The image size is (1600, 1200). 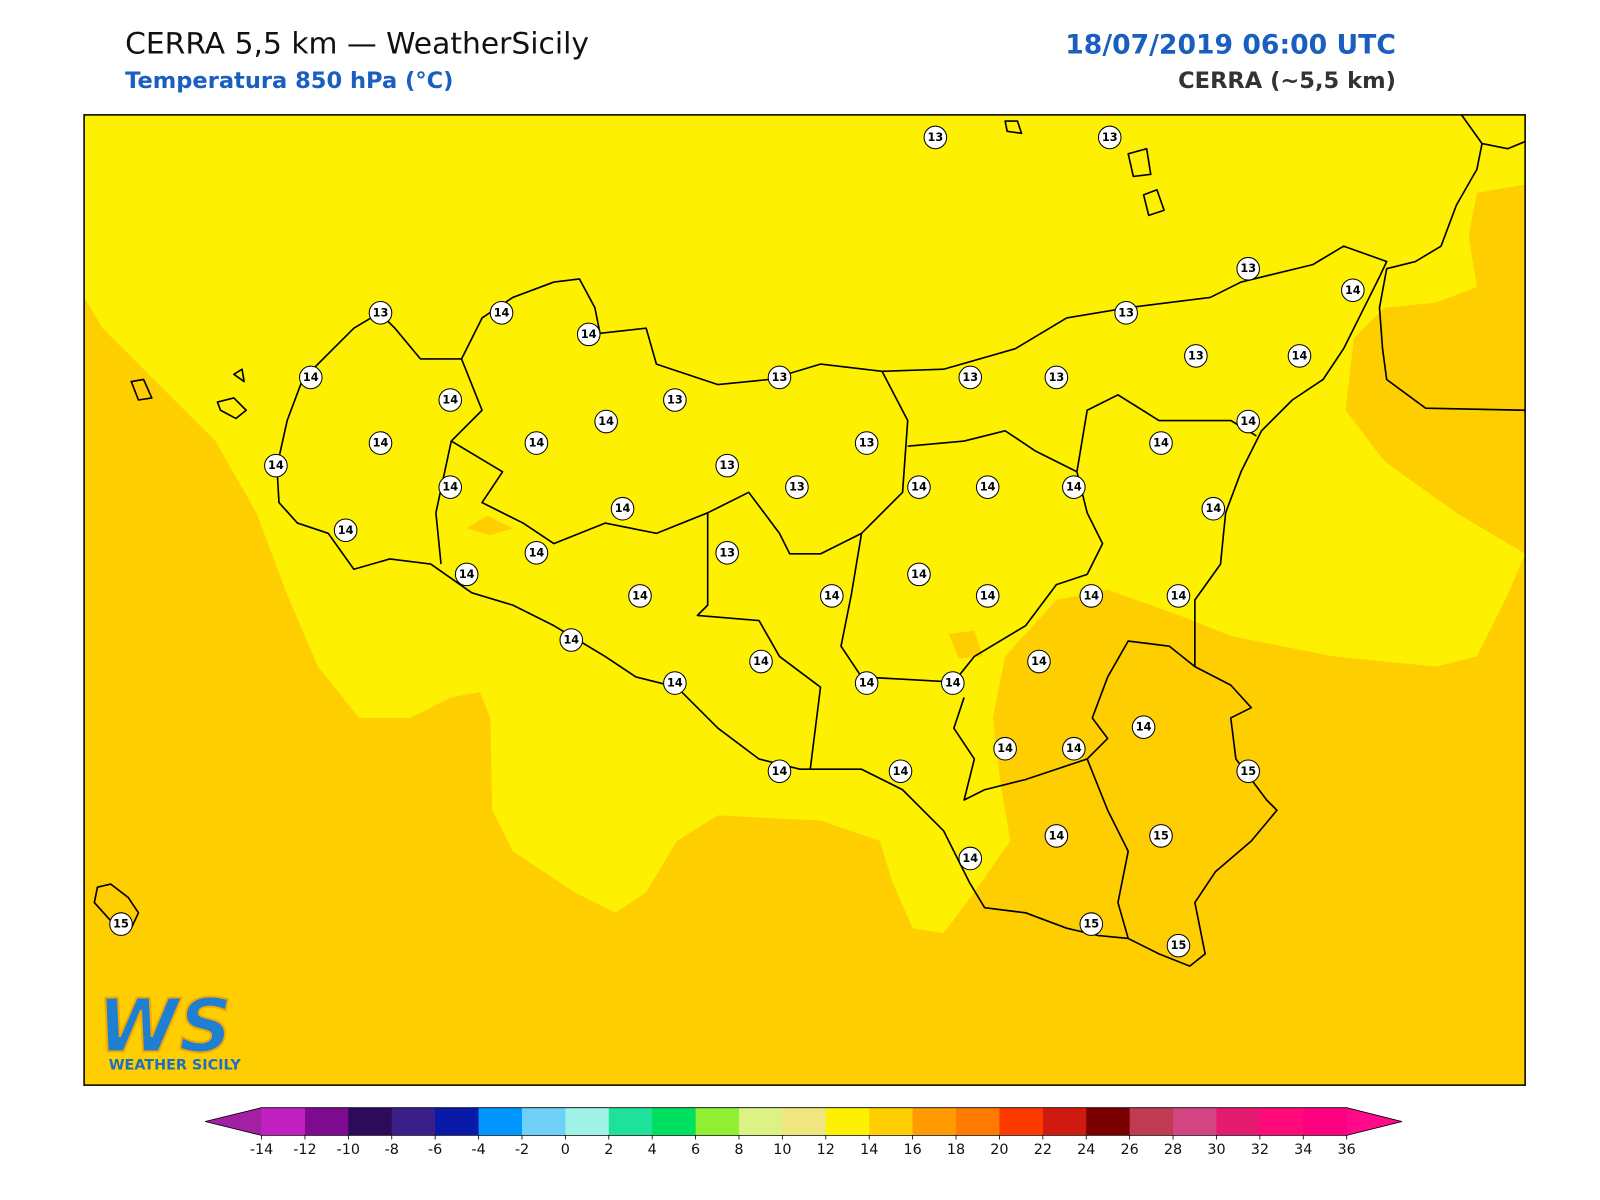 What do you see at coordinates (1216, 1150) in the screenshot?
I see `colorbar-tick-label: 30` at bounding box center [1216, 1150].